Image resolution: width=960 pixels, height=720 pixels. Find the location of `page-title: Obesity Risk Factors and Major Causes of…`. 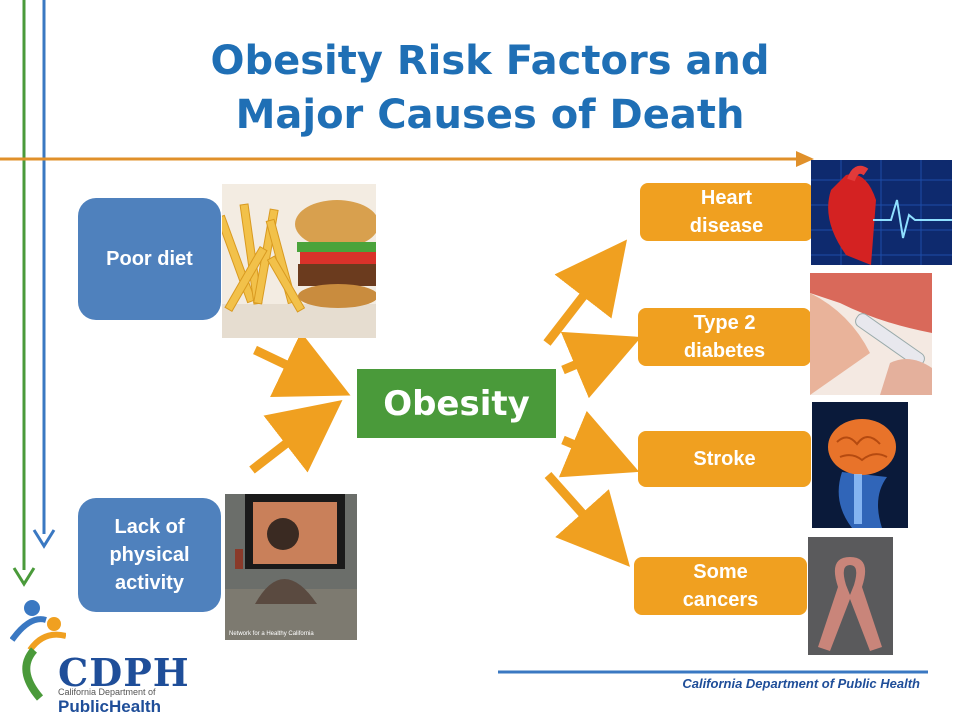

page-title: Obesity Risk Factors and Major Causes of… is located at coordinates (490, 88).